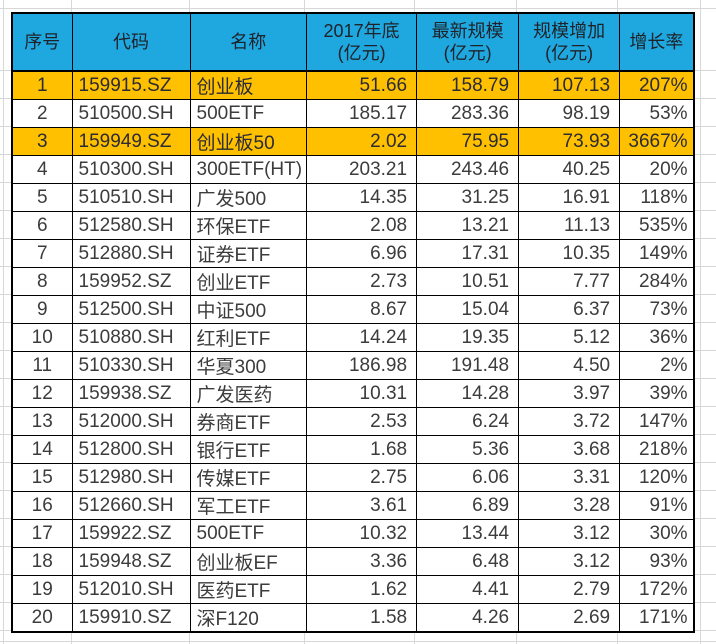  Describe the element at coordinates (657, 225) in the screenshot. I see `cell-growth: 535%` at that location.